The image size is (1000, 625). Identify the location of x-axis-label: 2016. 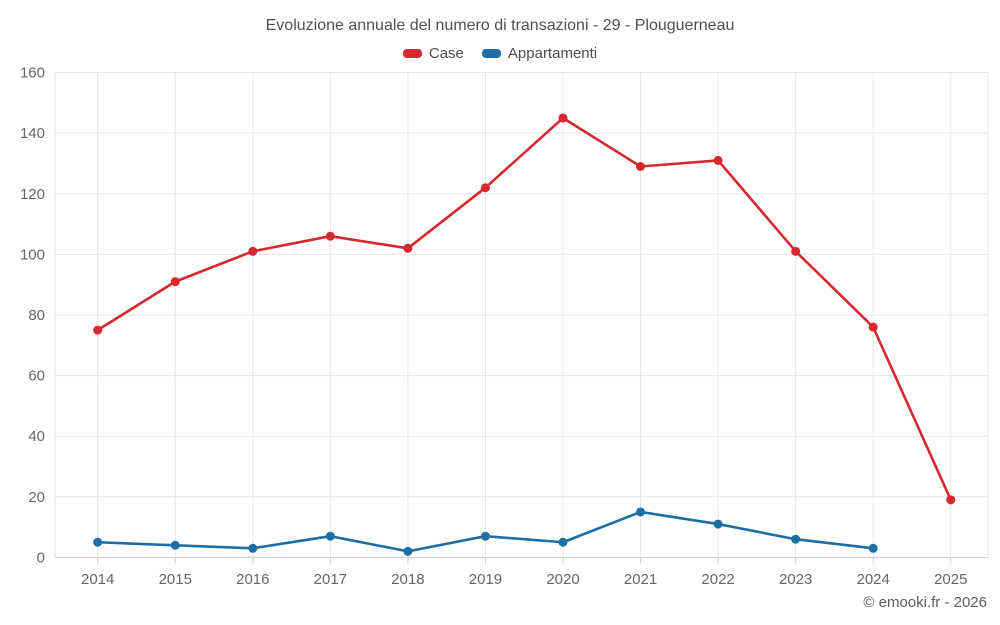
(252, 579).